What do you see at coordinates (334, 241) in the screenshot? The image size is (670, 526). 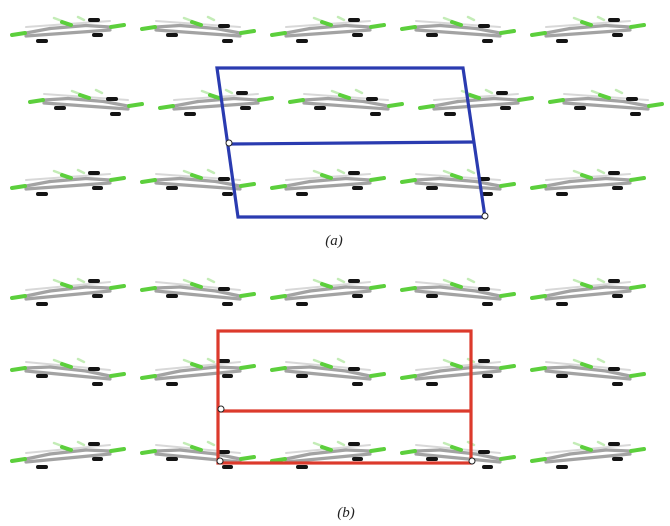 I see `panel-caption-a: (a)` at bounding box center [334, 241].